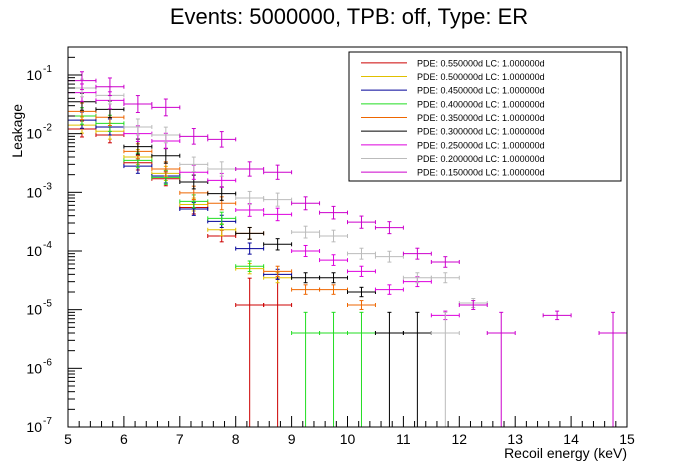 The width and height of the screenshot is (698, 474). Describe the element at coordinates (292, 439) in the screenshot. I see `x-tick-label: 9` at that location.